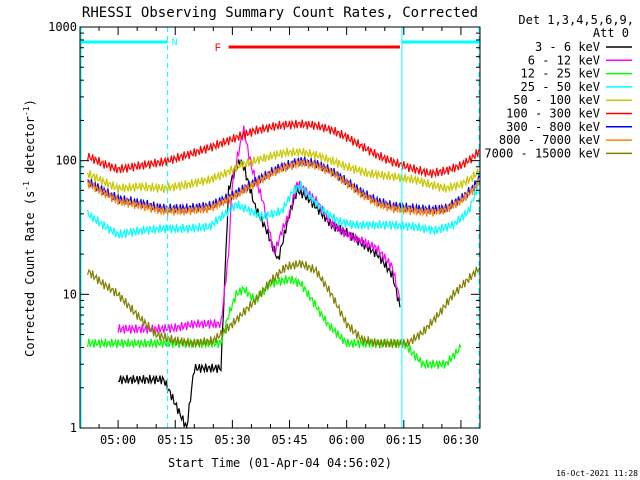 Image resolution: width=640 pixels, height=480 pixels. I want to click on legend-header-detectors: Det 1,3,4,5,6,9,, so click(576, 20).